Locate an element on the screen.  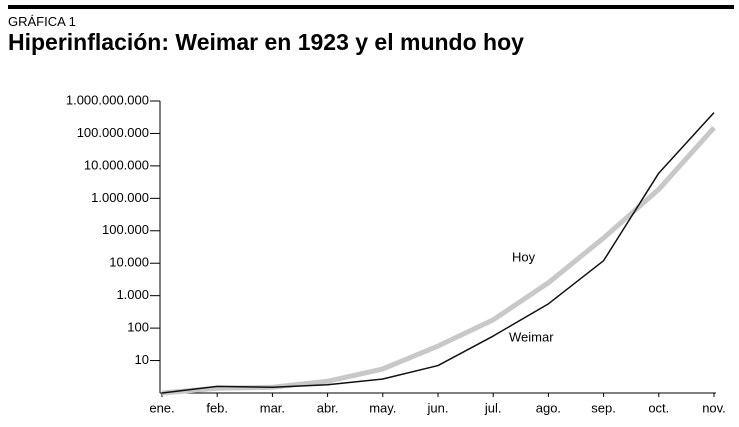
y-tick-label: 1.000.000.000 is located at coordinates (107, 99).